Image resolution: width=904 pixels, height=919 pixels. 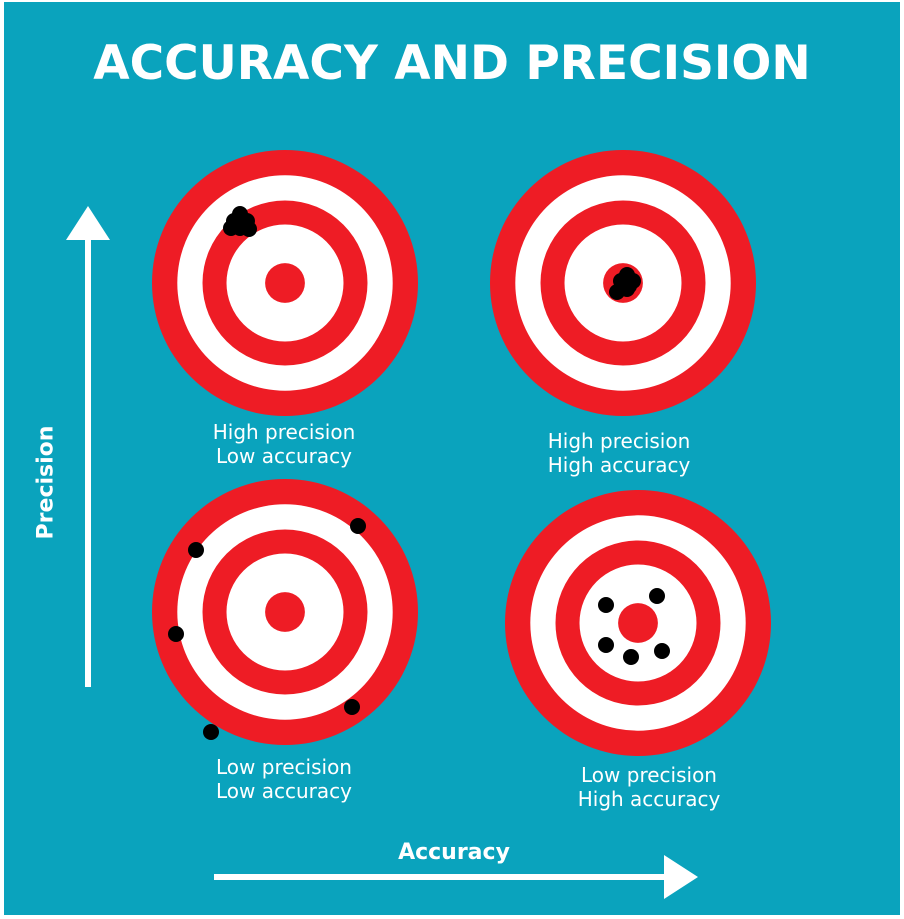 I want to click on caption-2-accuracy: High accuracy, so click(x=619, y=465).